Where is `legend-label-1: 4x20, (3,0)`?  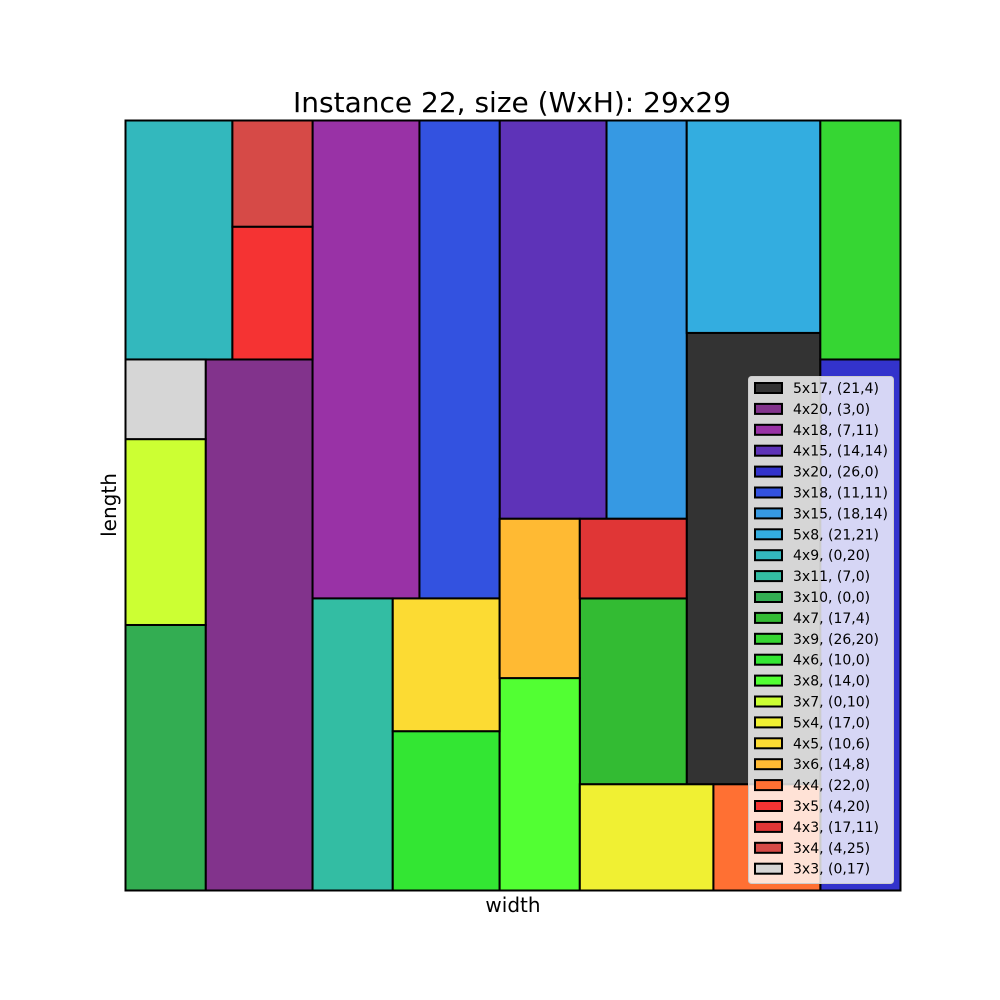
legend-label-1: 4x20, (3,0) is located at coordinates (831, 410).